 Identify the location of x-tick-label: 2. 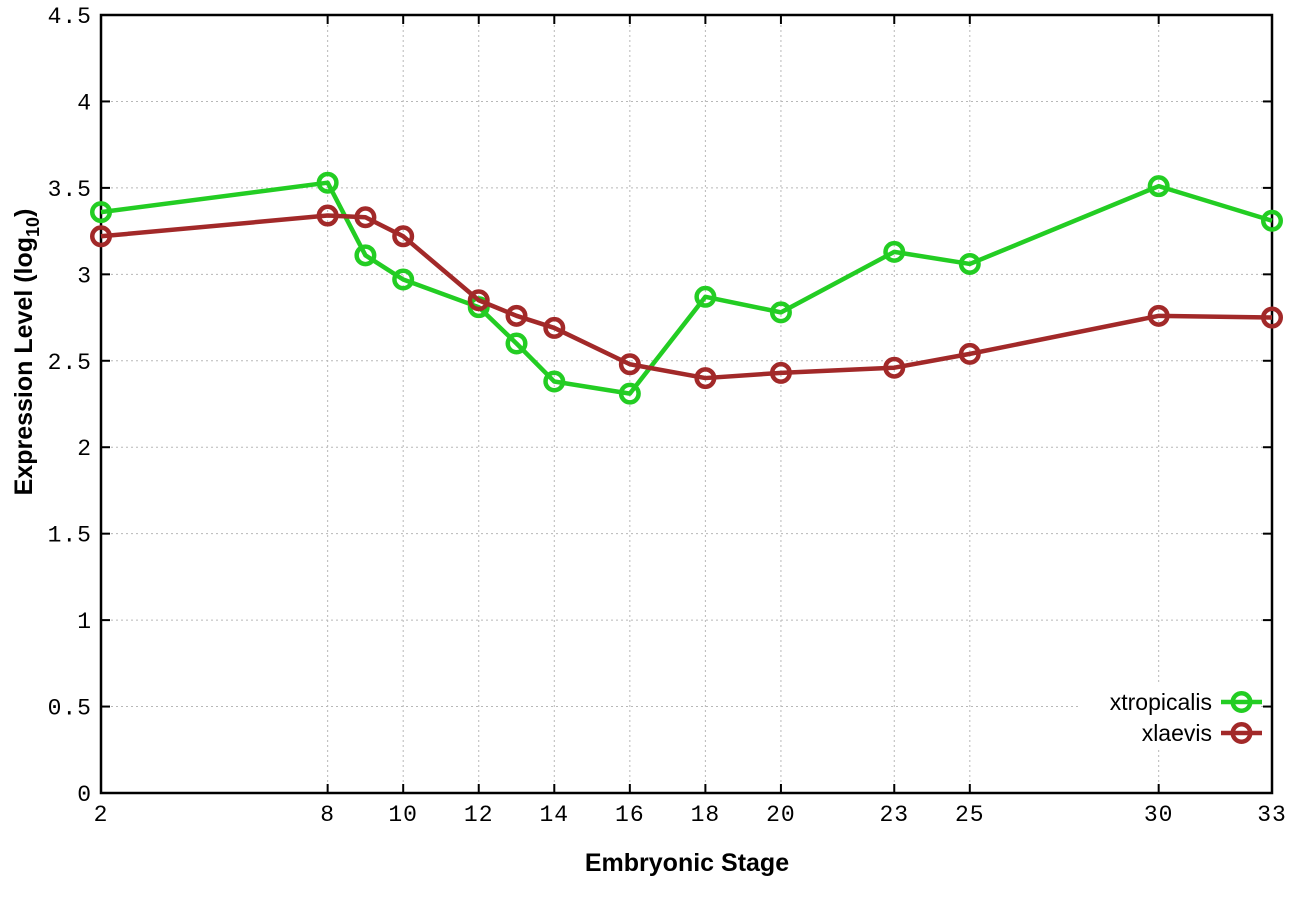
(101, 815).